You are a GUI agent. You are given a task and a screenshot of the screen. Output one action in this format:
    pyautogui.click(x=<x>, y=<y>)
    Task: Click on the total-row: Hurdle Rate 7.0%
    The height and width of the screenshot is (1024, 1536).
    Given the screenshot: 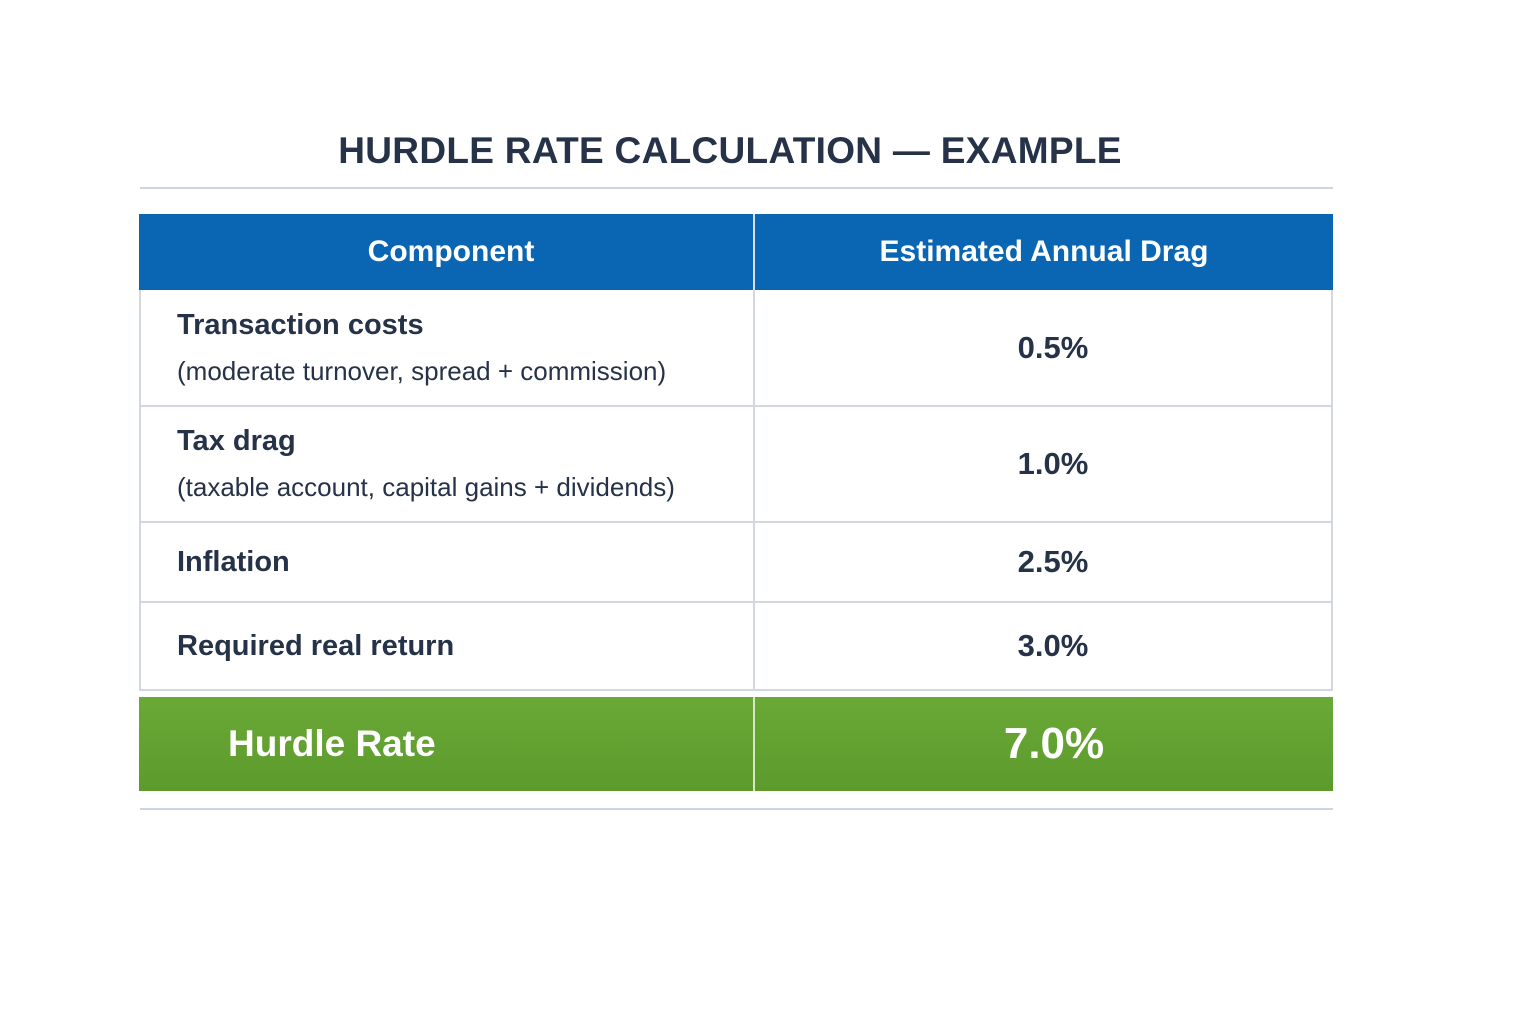 What is the action you would take?
    pyautogui.click(x=736, y=744)
    